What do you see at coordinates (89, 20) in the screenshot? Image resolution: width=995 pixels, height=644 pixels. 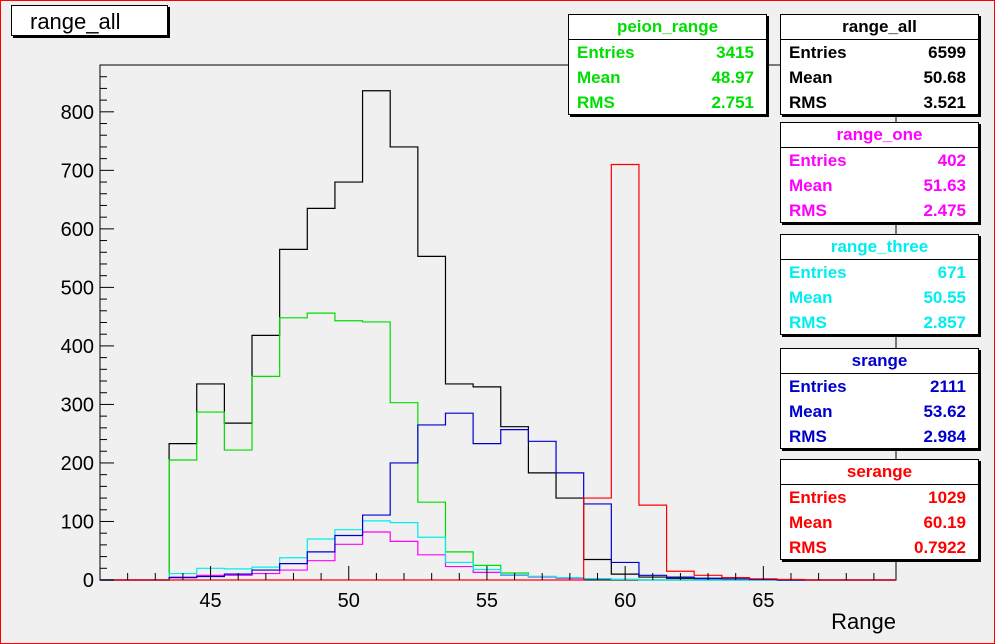 I see `histogram-title: range_all` at bounding box center [89, 20].